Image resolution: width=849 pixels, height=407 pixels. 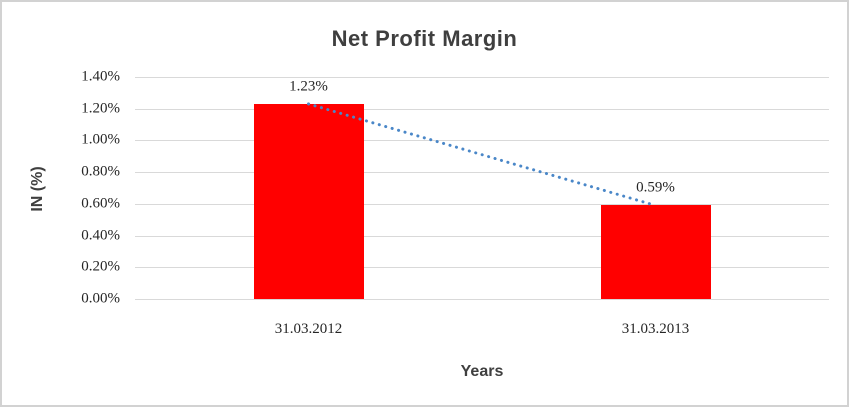 What do you see at coordinates (100, 76) in the screenshot?
I see `y-tick-label: 1.40%` at bounding box center [100, 76].